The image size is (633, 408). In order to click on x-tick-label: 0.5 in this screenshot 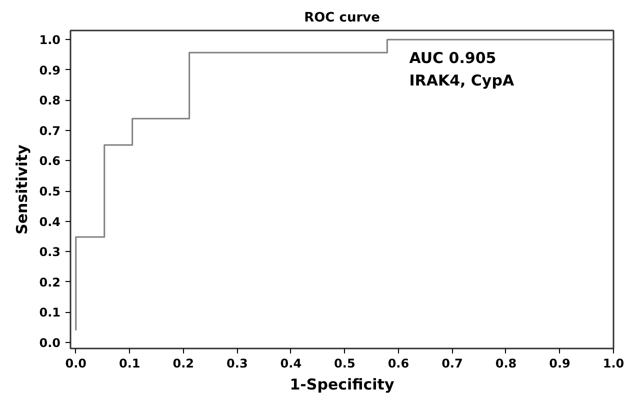, I will do `click(345, 363)`.